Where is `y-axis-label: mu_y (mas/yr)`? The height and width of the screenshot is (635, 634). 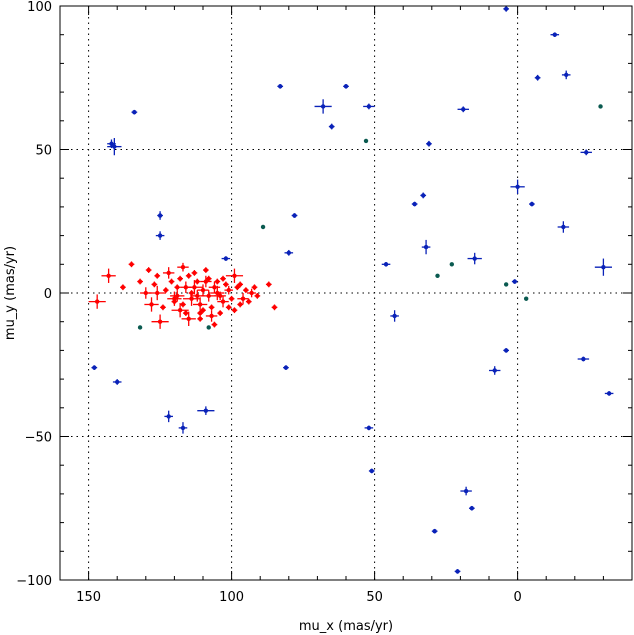 y-axis-label: mu_y (mas/yr) is located at coordinates (10, 293).